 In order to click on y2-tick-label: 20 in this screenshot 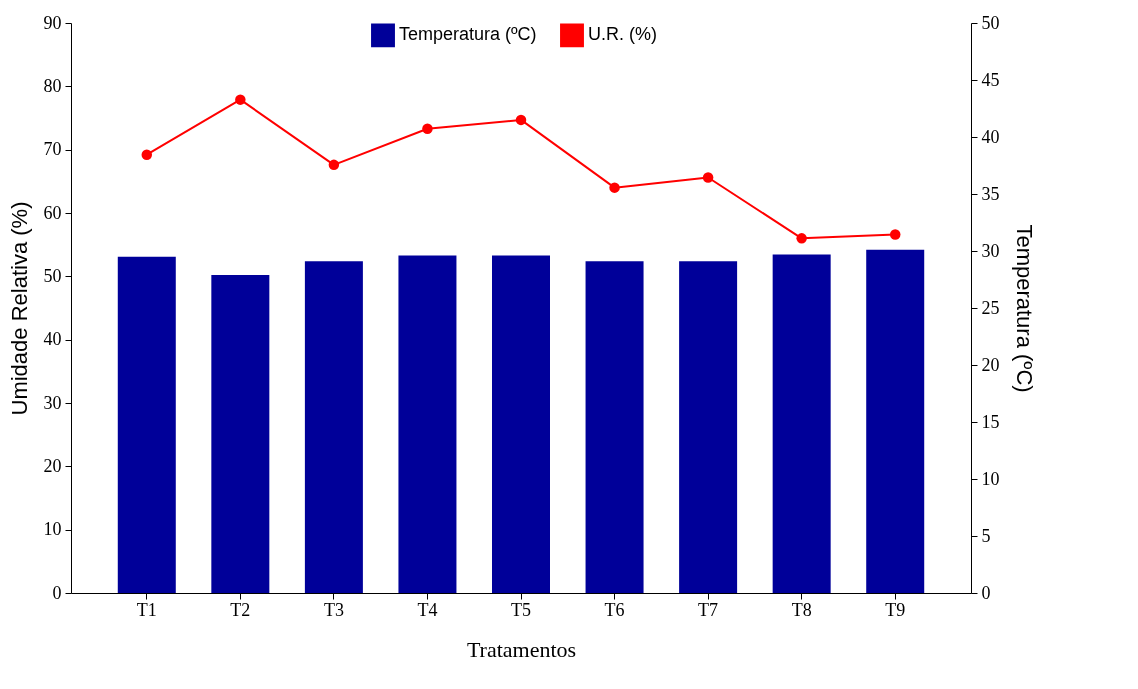, I will do `click(990, 364)`.